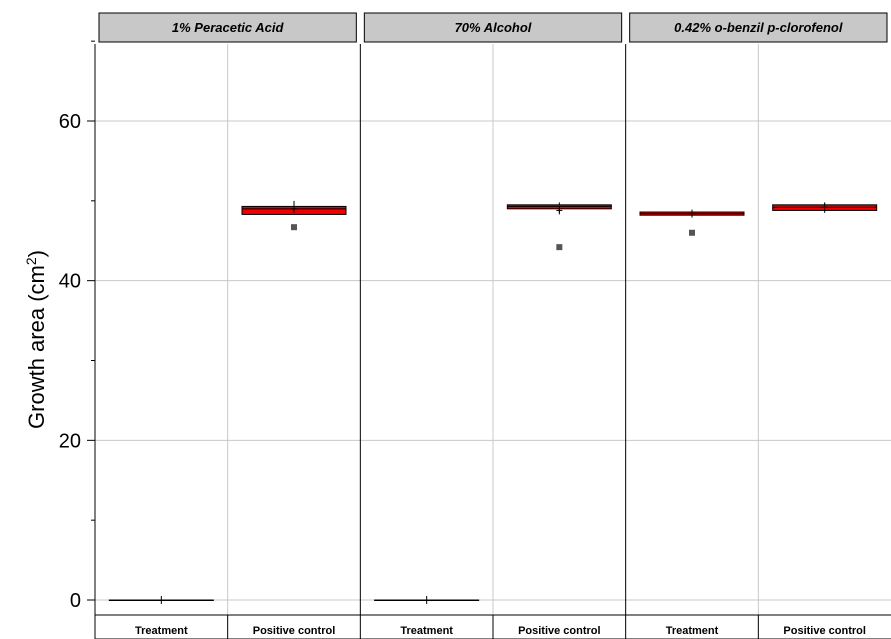 Image resolution: width=891 pixels, height=639 pixels. What do you see at coordinates (70, 122) in the screenshot?
I see `y-tick-label: 60` at bounding box center [70, 122].